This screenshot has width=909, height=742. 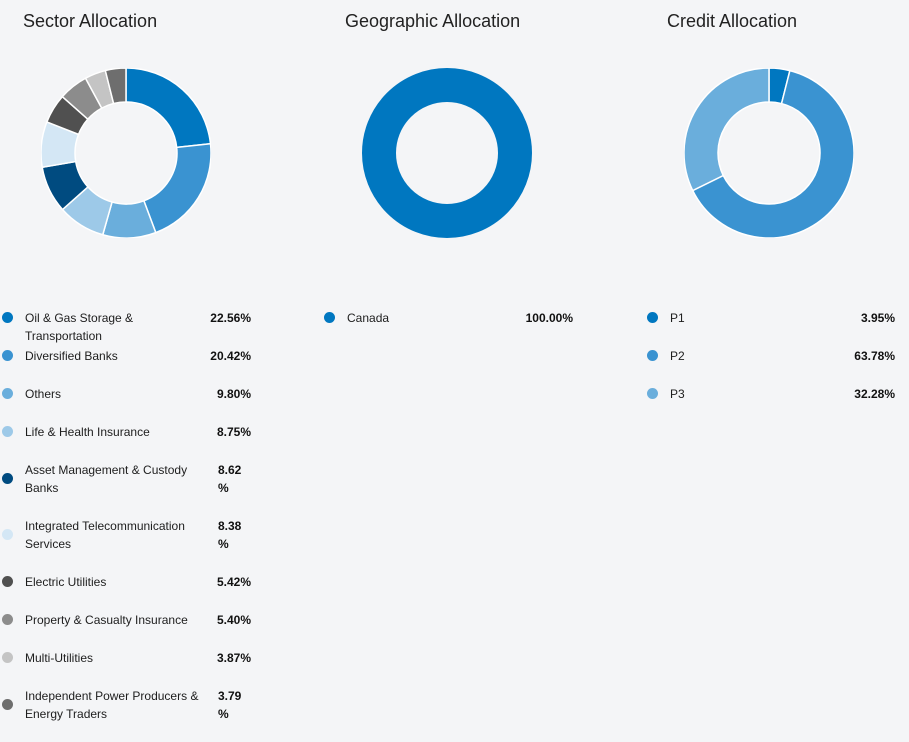 I want to click on legend-label: Electric Utilities, so click(x=66, y=582).